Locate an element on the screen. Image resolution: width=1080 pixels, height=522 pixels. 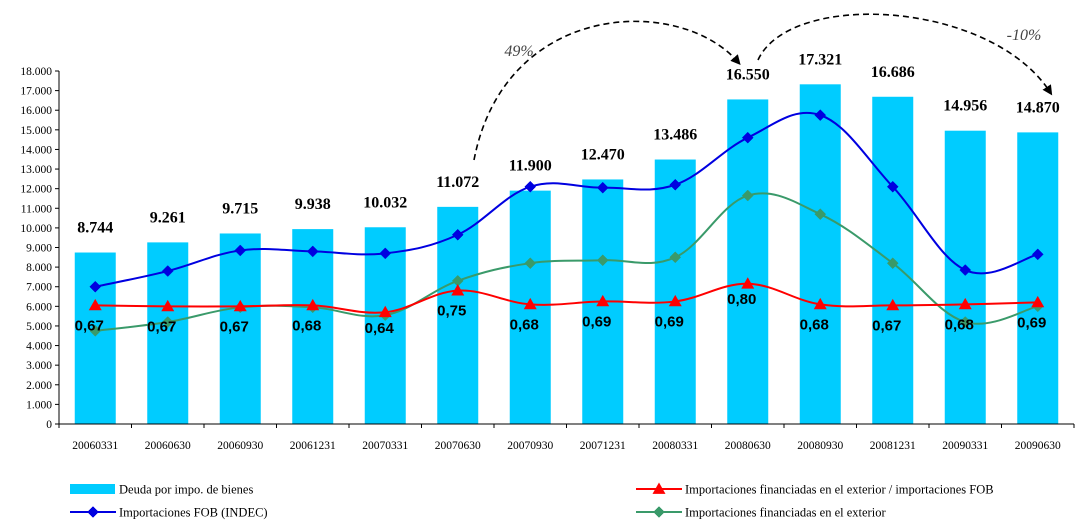
y-tick-label: 14.000 is located at coordinates (36, 150).